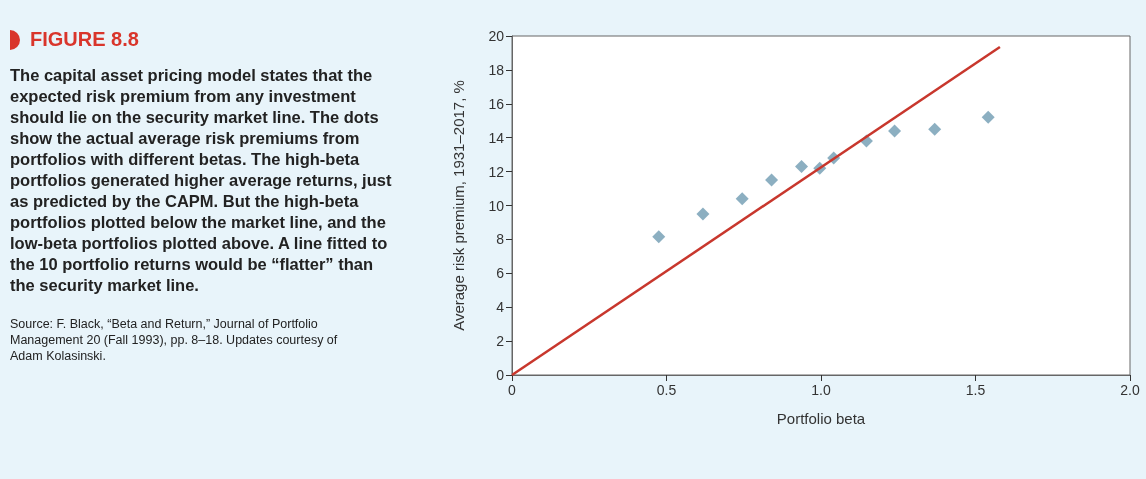 Image resolution: width=1146 pixels, height=479 pixels. I want to click on source-note: Source: F. Black, “Beta and Return,” Journal of Portfolio Management 20 (Fall 1993), pp. 8–18. Updates courtesy of Adam Kolasinski., so click(174, 340).